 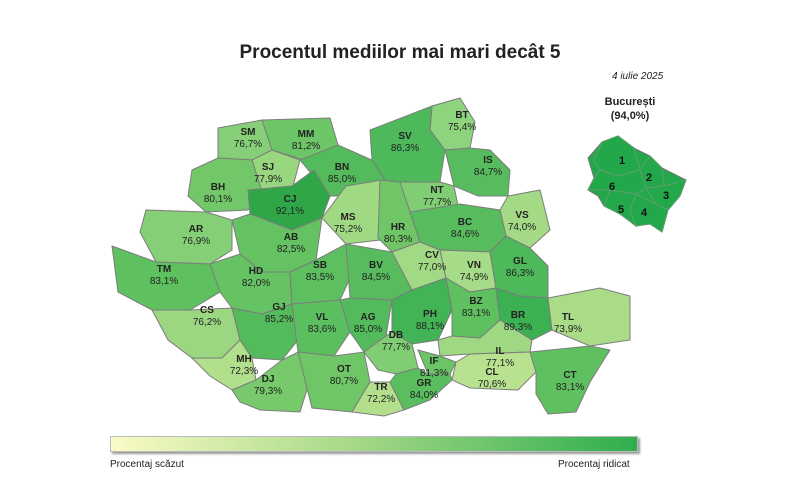 What do you see at coordinates (475, 301) in the screenshot?
I see `county-code-bz: BZ` at bounding box center [475, 301].